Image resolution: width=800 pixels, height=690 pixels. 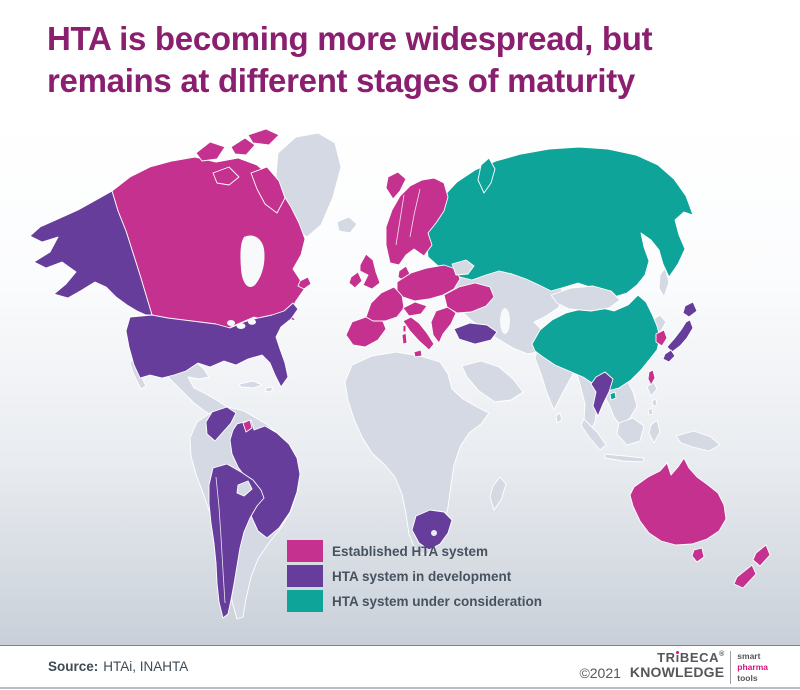 I want to click on legend-label-in-development: HTA system in development, so click(x=422, y=576).